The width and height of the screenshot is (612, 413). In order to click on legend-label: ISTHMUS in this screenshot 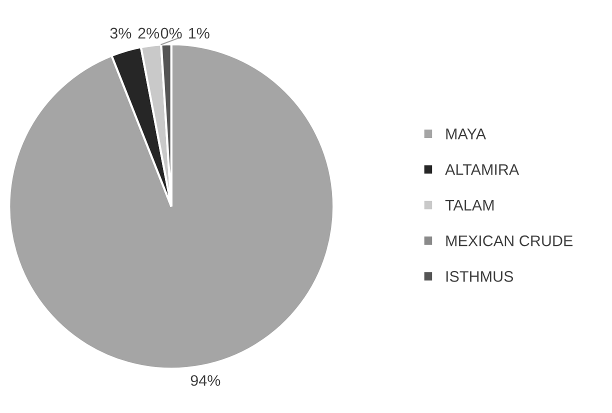, I will do `click(480, 276)`.